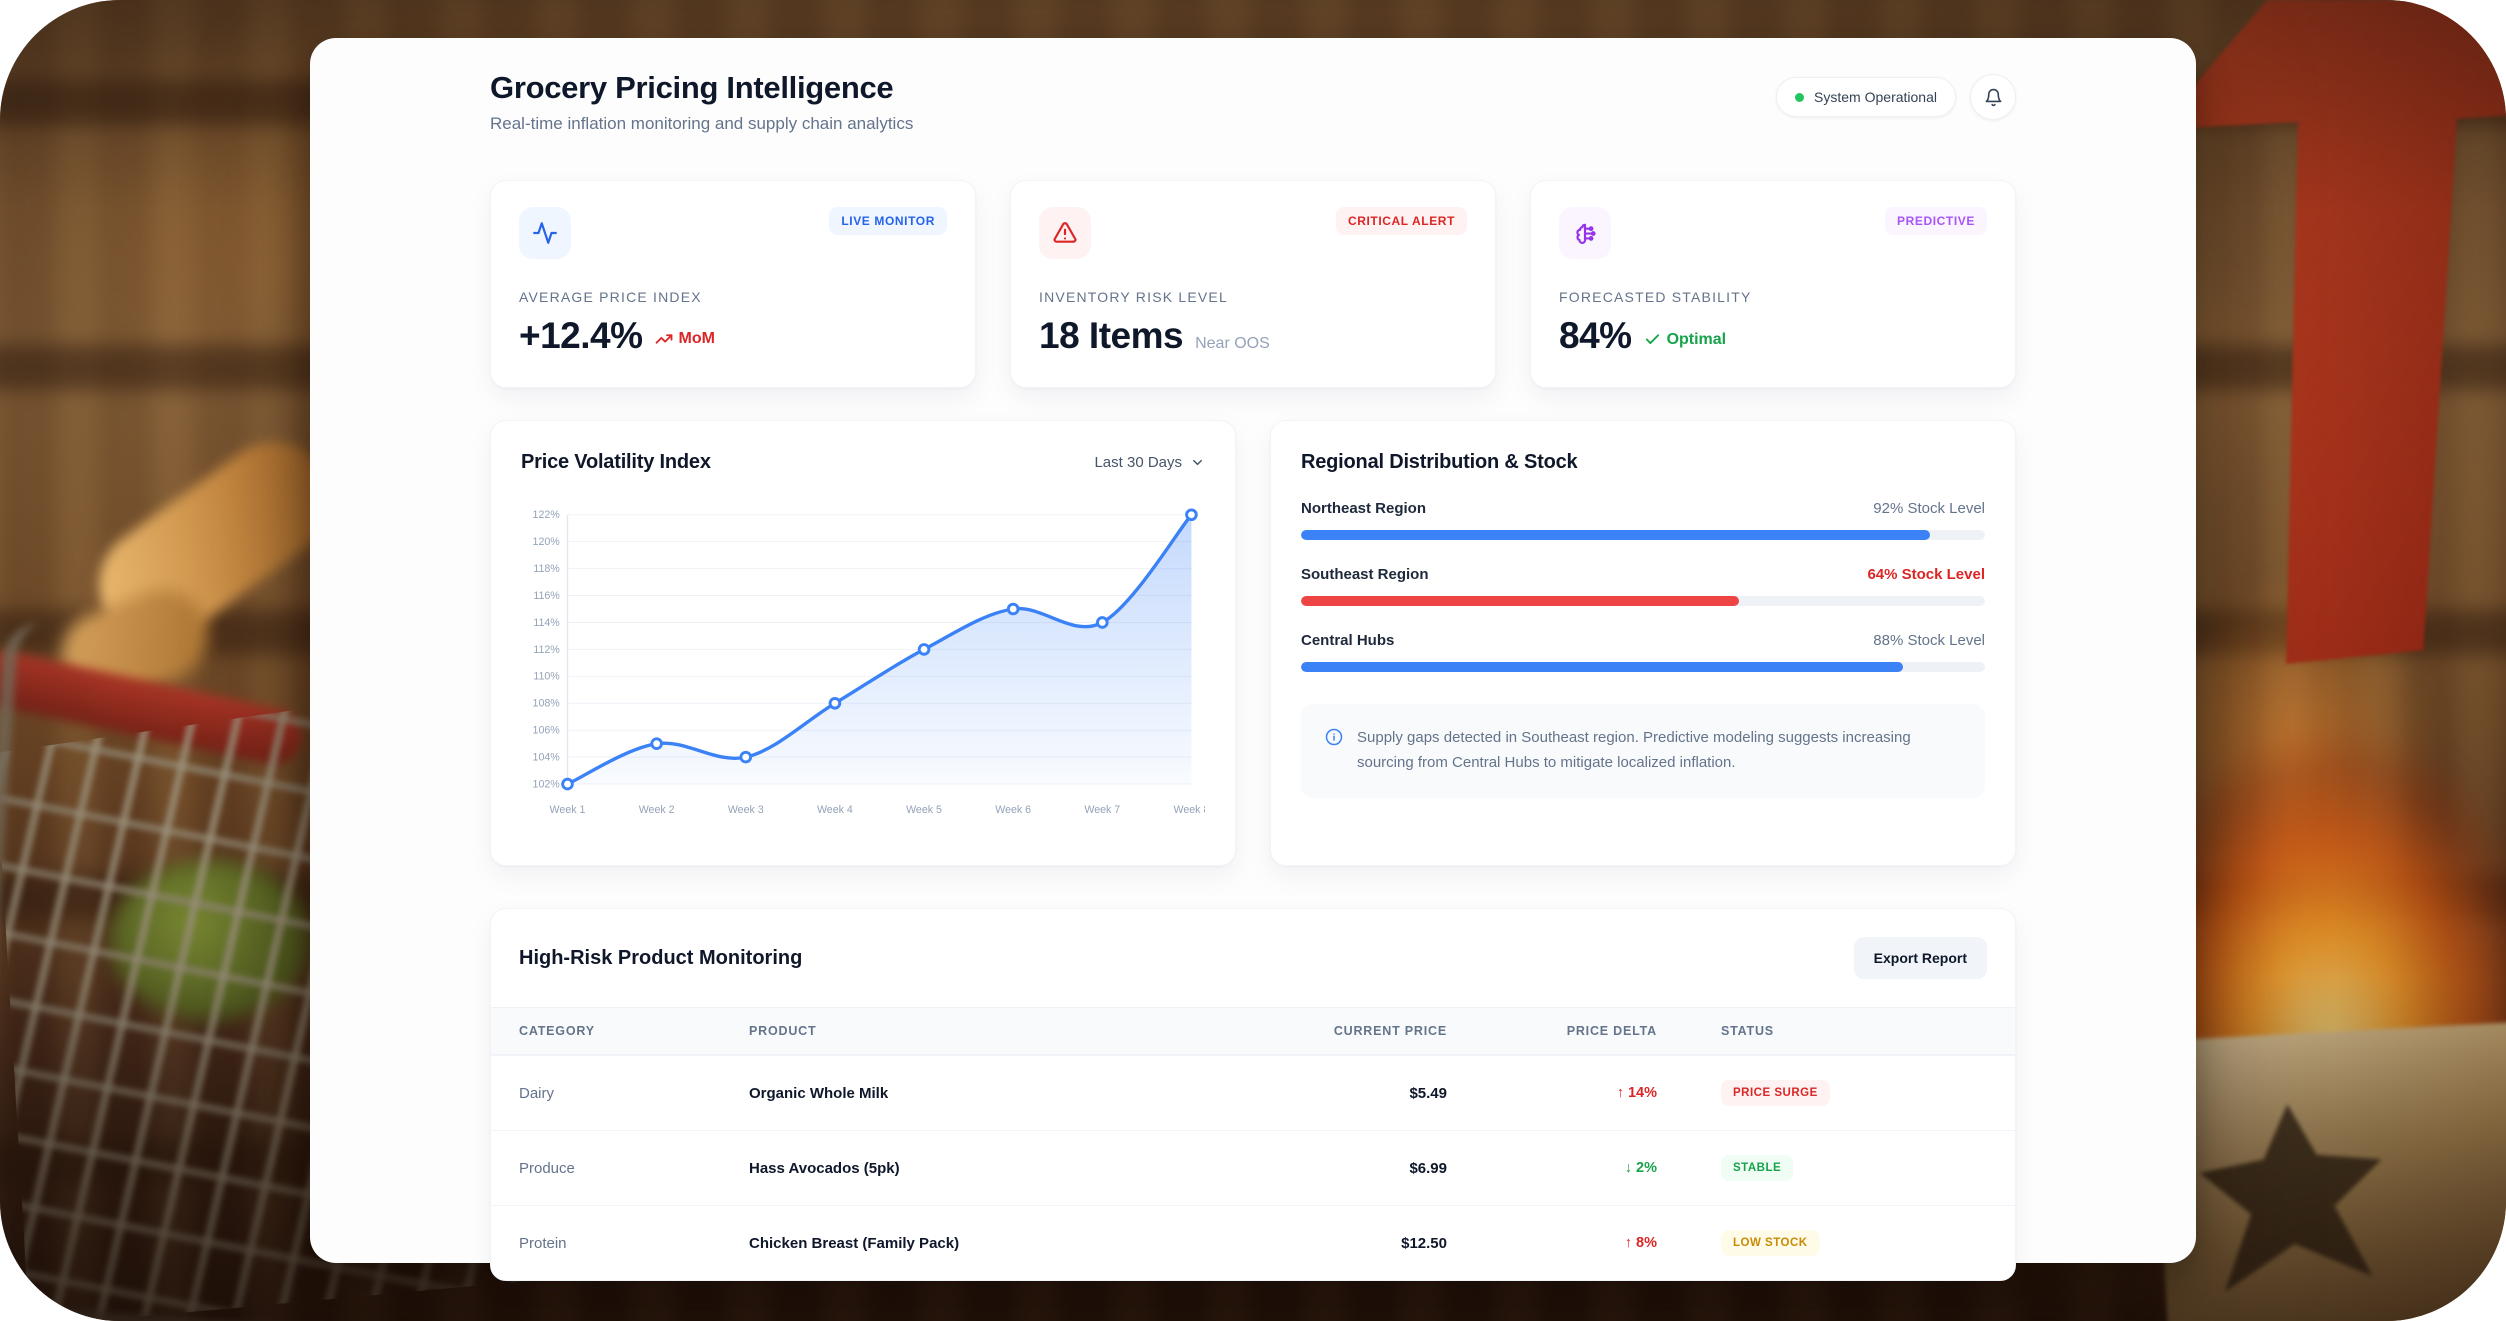 Image resolution: width=2506 pixels, height=1321 pixels. Describe the element at coordinates (1929, 640) in the screenshot. I see `stock-level-label: 88% Stock Level` at that location.